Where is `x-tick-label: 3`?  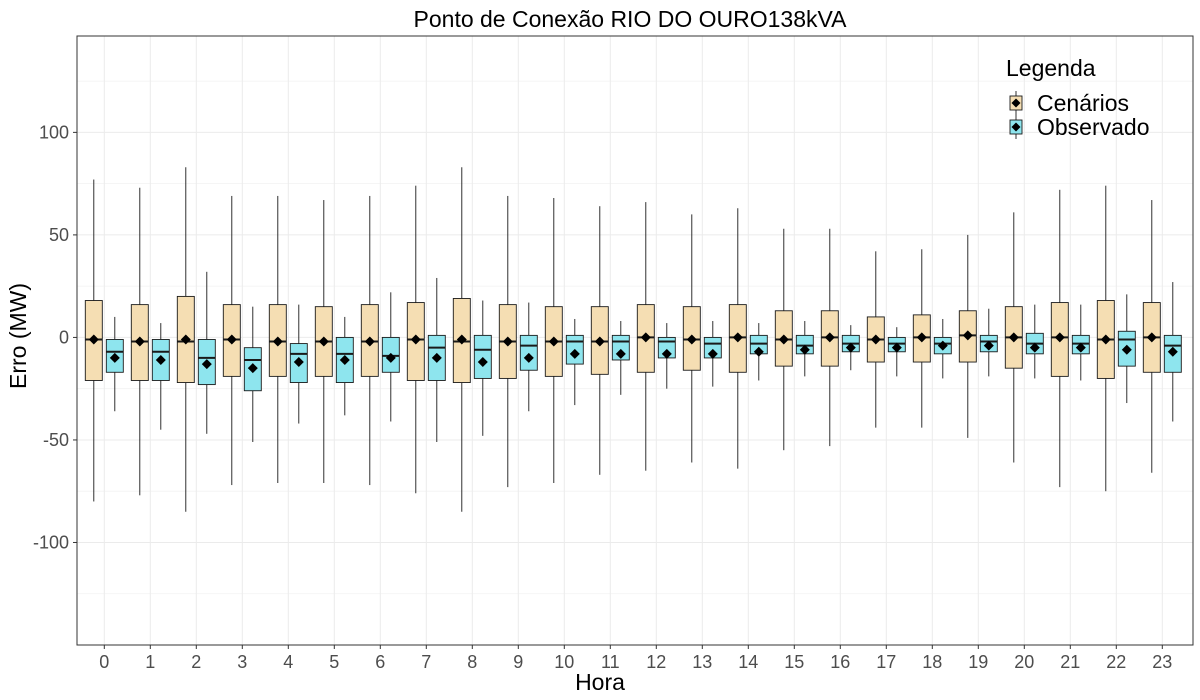
x-tick-label: 3 is located at coordinates (242, 662).